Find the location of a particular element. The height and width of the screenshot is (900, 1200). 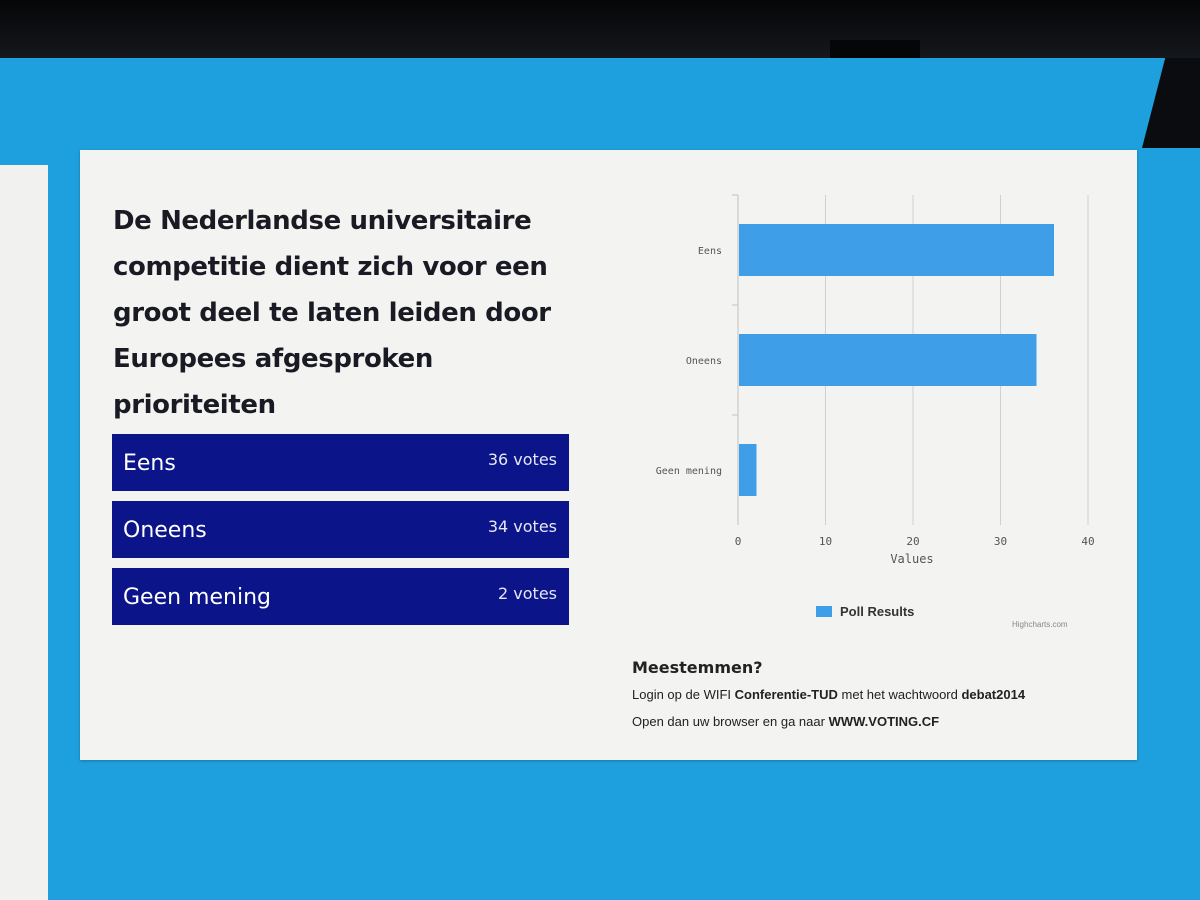

category-label: Oneens is located at coordinates (704, 361).